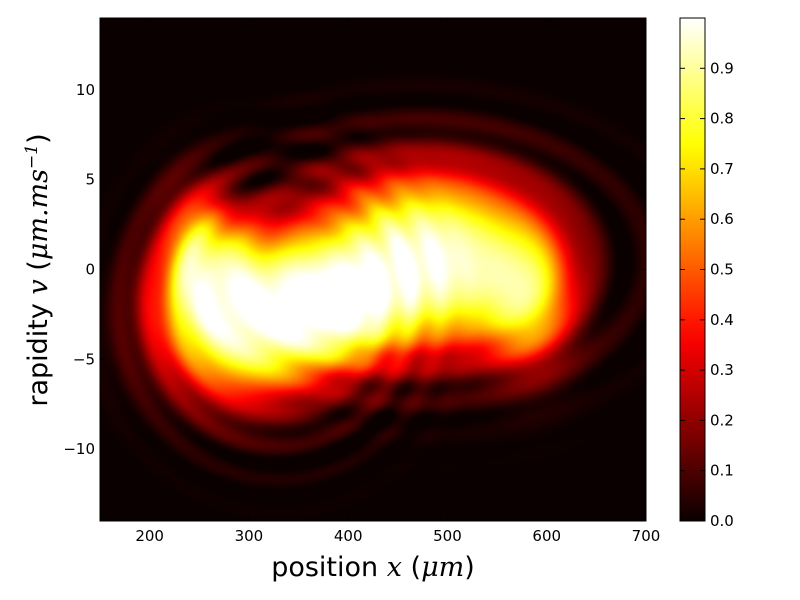 This screenshot has height=600, width=800. What do you see at coordinates (442, 567) in the screenshot?
I see `x-label-unit: μm` at bounding box center [442, 567].